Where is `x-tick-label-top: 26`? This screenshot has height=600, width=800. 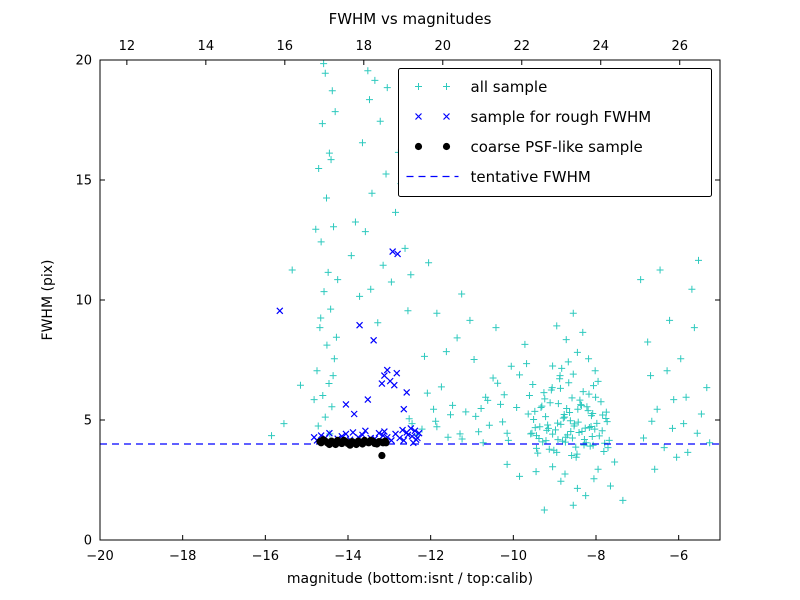 x-tick-label-top: 26 is located at coordinates (679, 46).